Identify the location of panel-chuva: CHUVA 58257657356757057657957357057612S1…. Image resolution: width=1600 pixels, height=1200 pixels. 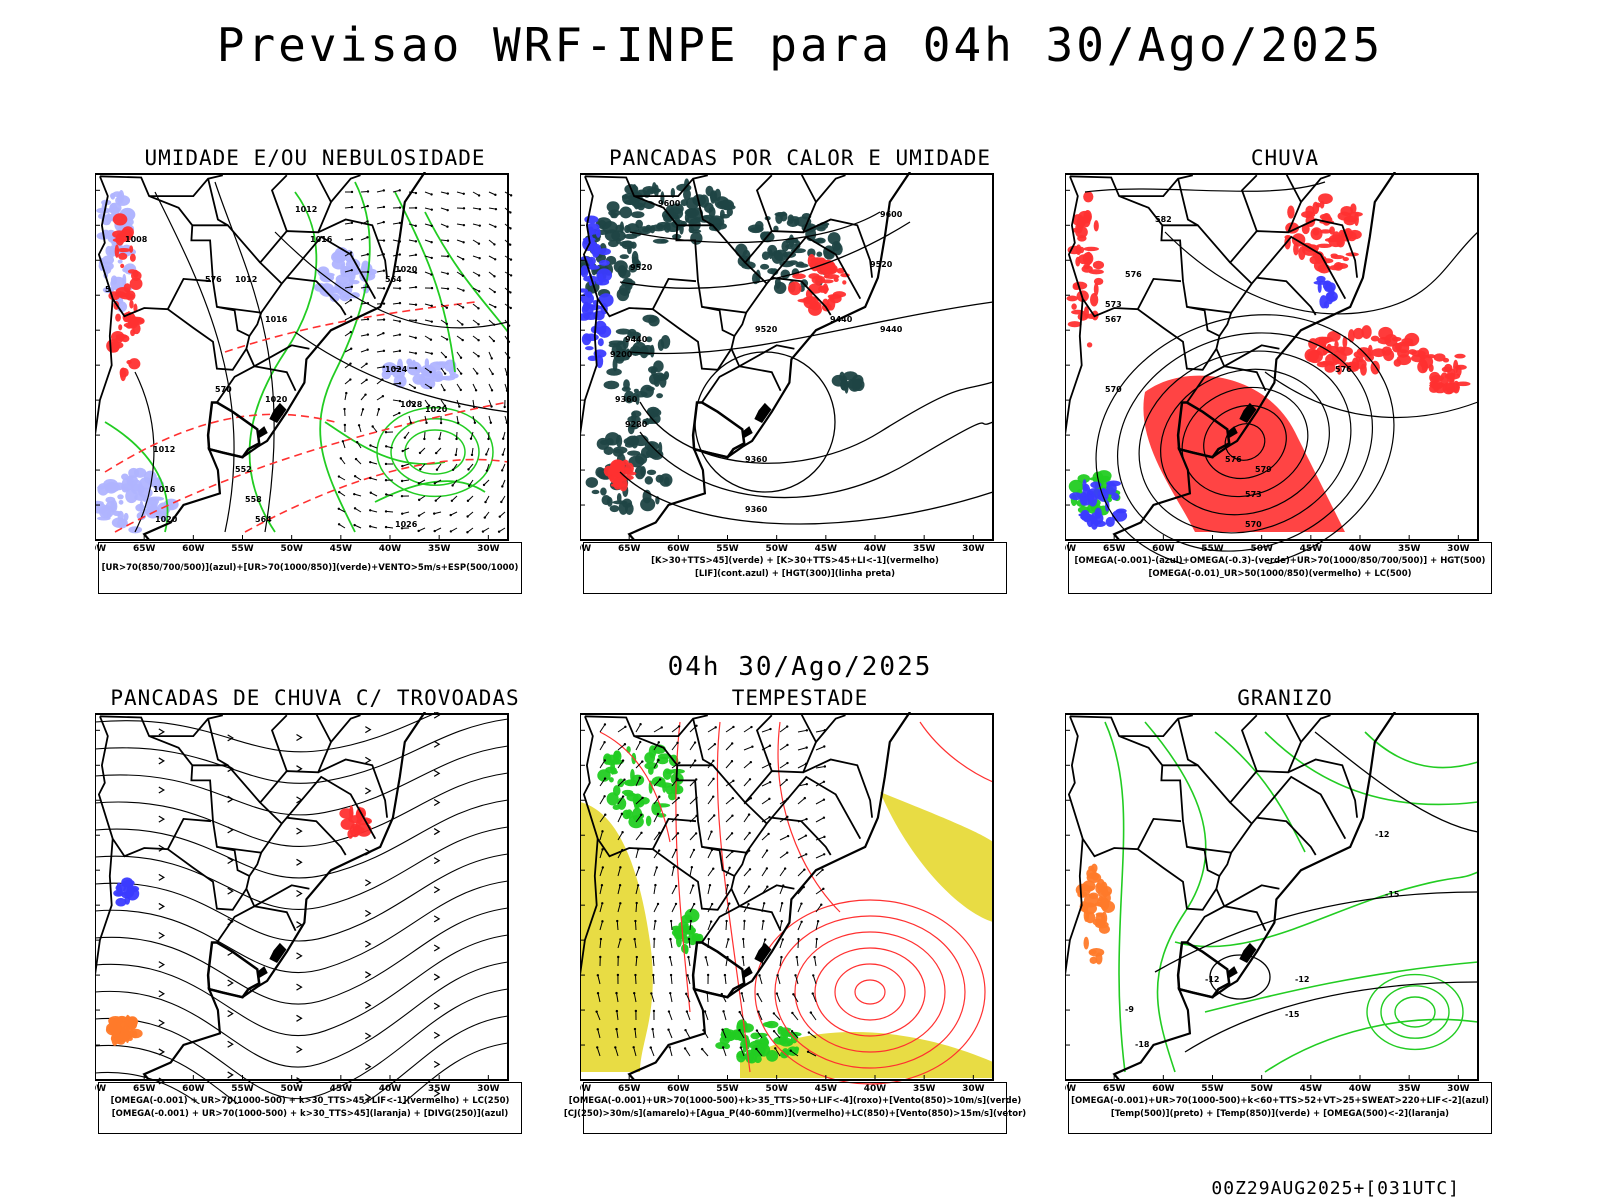
(1285, 391).